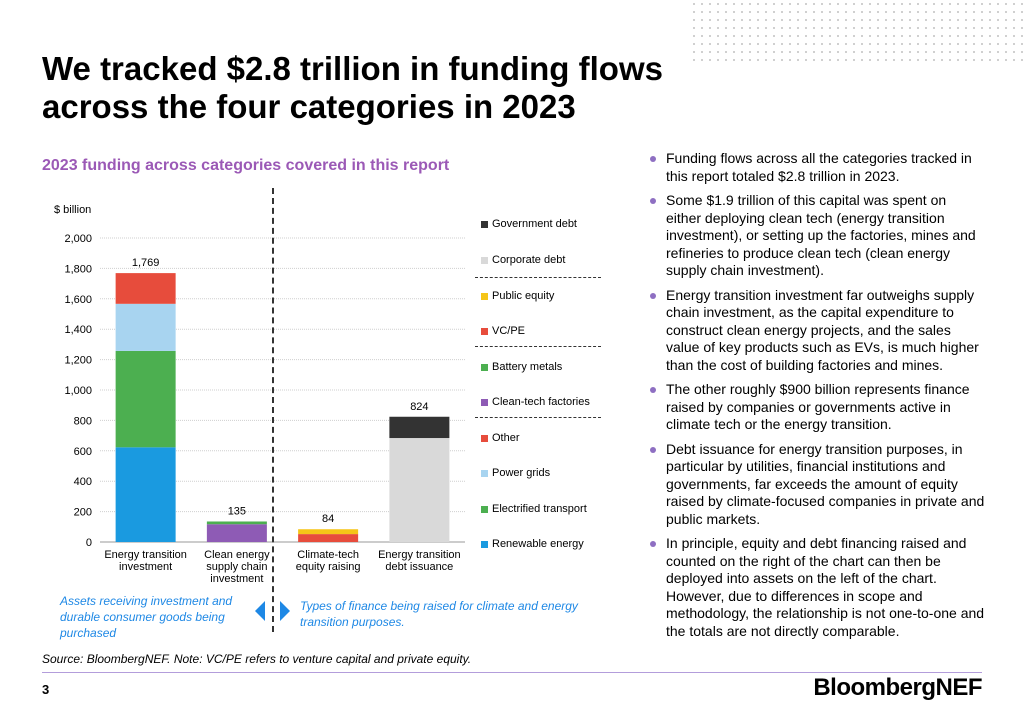 Image resolution: width=1024 pixels, height=724 pixels. I want to click on brand-logo: BloombergNEF, so click(897, 687).